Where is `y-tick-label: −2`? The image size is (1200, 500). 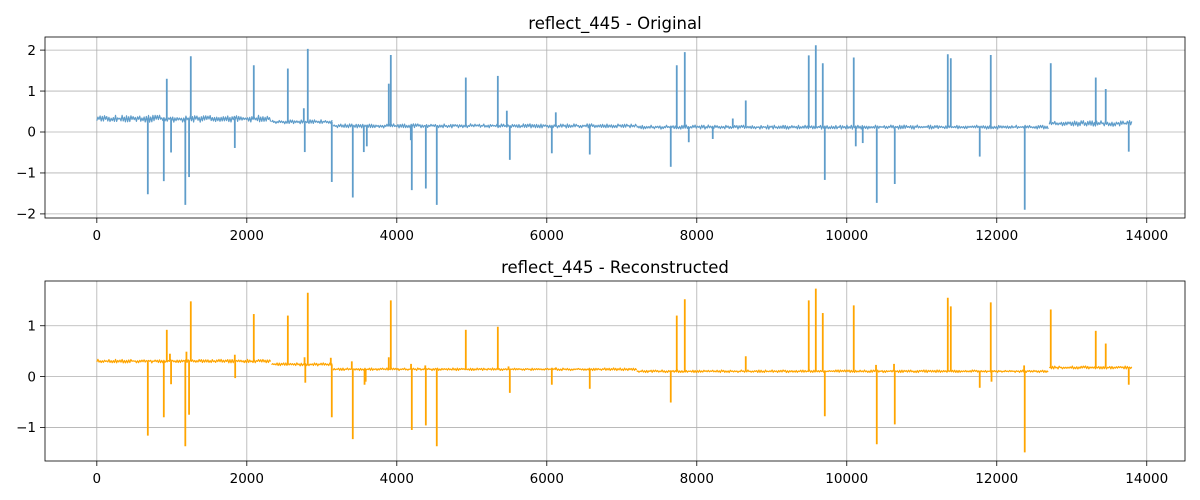 y-tick-label: −2 is located at coordinates (26, 215).